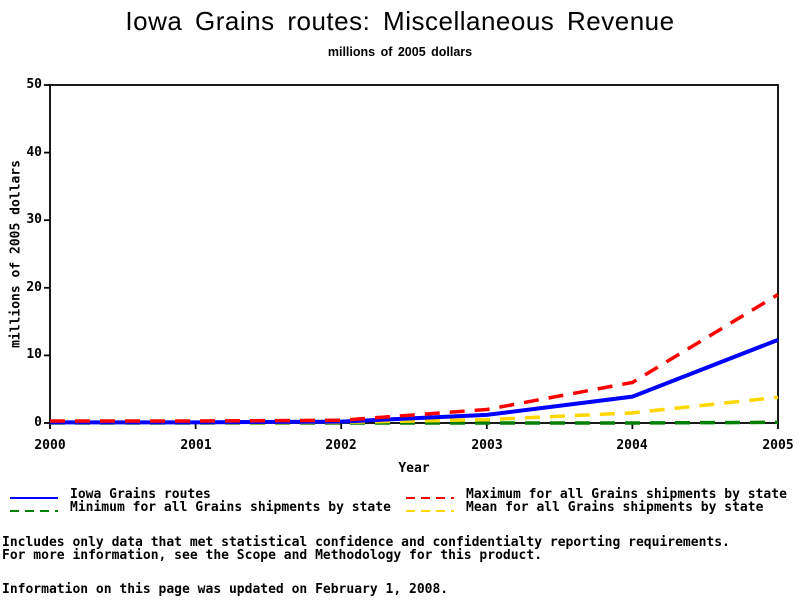 The height and width of the screenshot is (600, 800). I want to click on y-axis-title: millions of 2005 dollars, so click(16, 254).